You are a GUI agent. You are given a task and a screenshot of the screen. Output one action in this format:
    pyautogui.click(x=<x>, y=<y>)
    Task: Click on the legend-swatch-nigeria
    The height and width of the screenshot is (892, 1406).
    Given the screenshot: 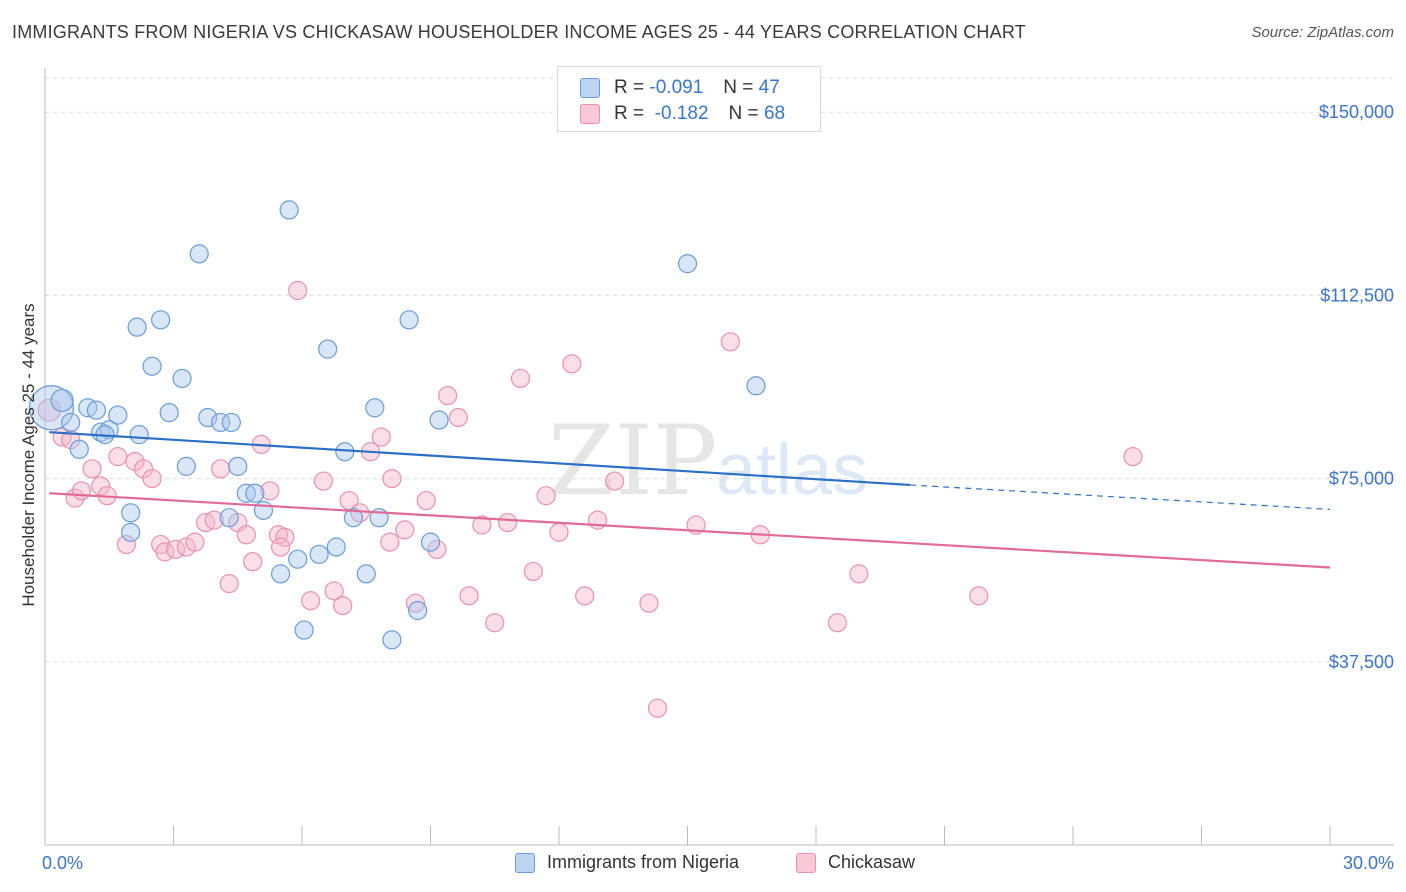 What is the action you would take?
    pyautogui.click(x=525, y=862)
    